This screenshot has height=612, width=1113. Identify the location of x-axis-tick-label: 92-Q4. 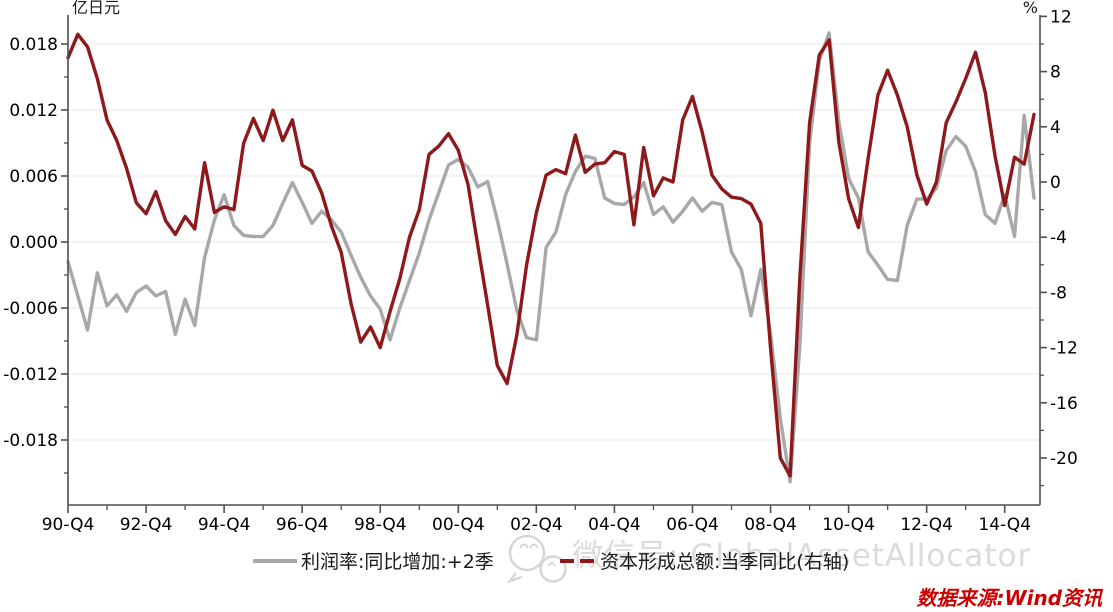
(146, 525).